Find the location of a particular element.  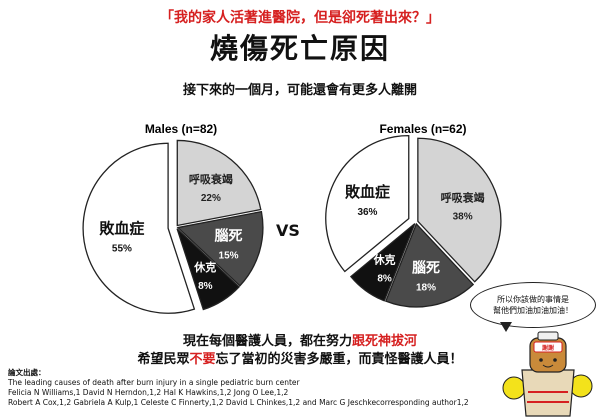

slice-percent: 36% is located at coordinates (367, 212).